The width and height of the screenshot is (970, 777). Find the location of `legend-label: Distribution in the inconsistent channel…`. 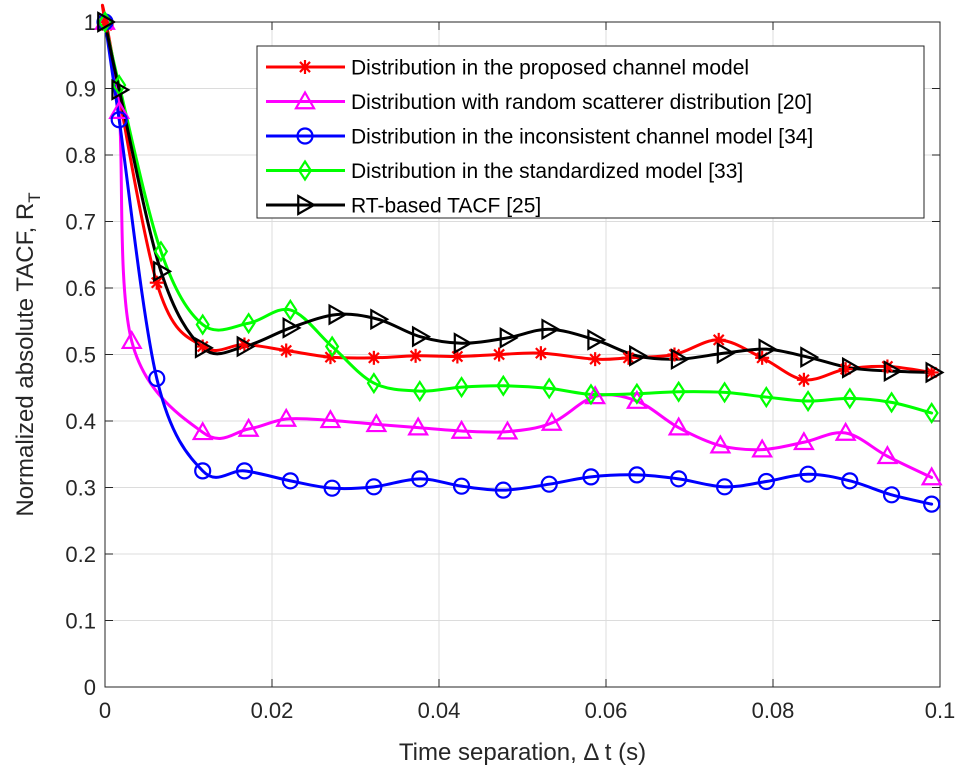

legend-label: Distribution in the inconsistent channel… is located at coordinates (582, 137).